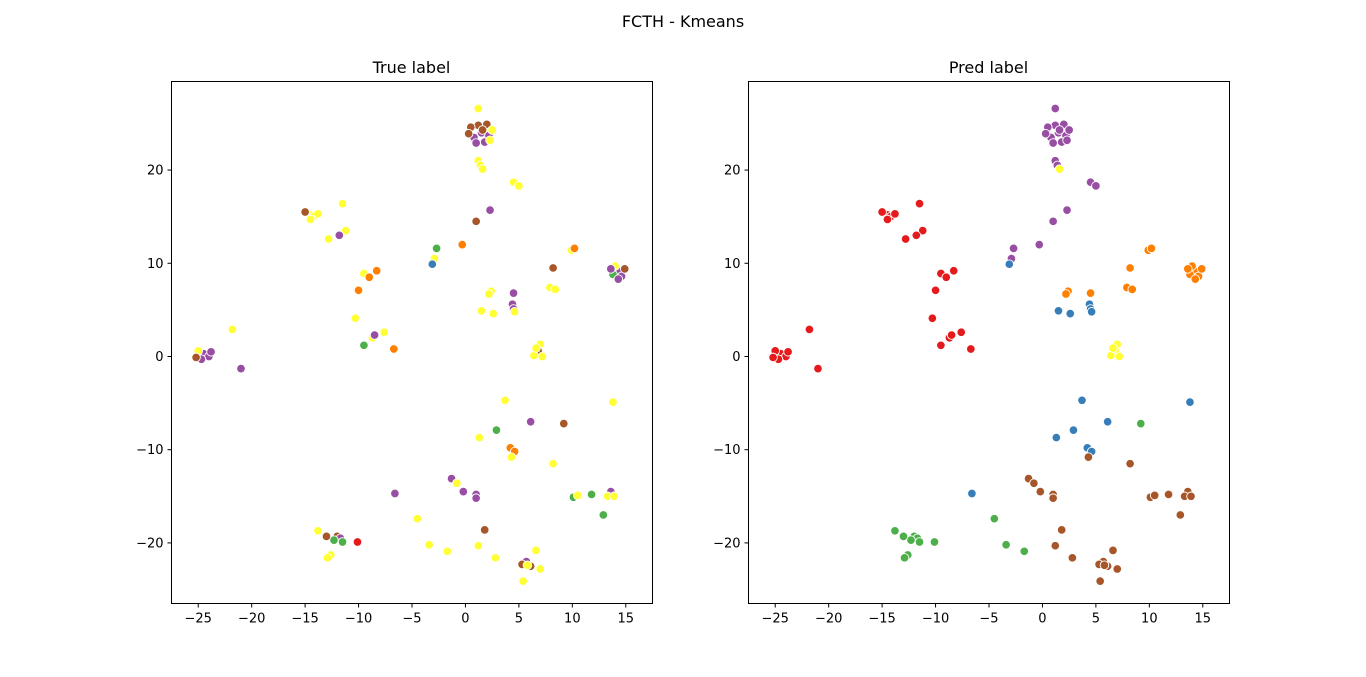  What do you see at coordinates (572, 619) in the screenshot?
I see `x-tick-label: 10` at bounding box center [572, 619].